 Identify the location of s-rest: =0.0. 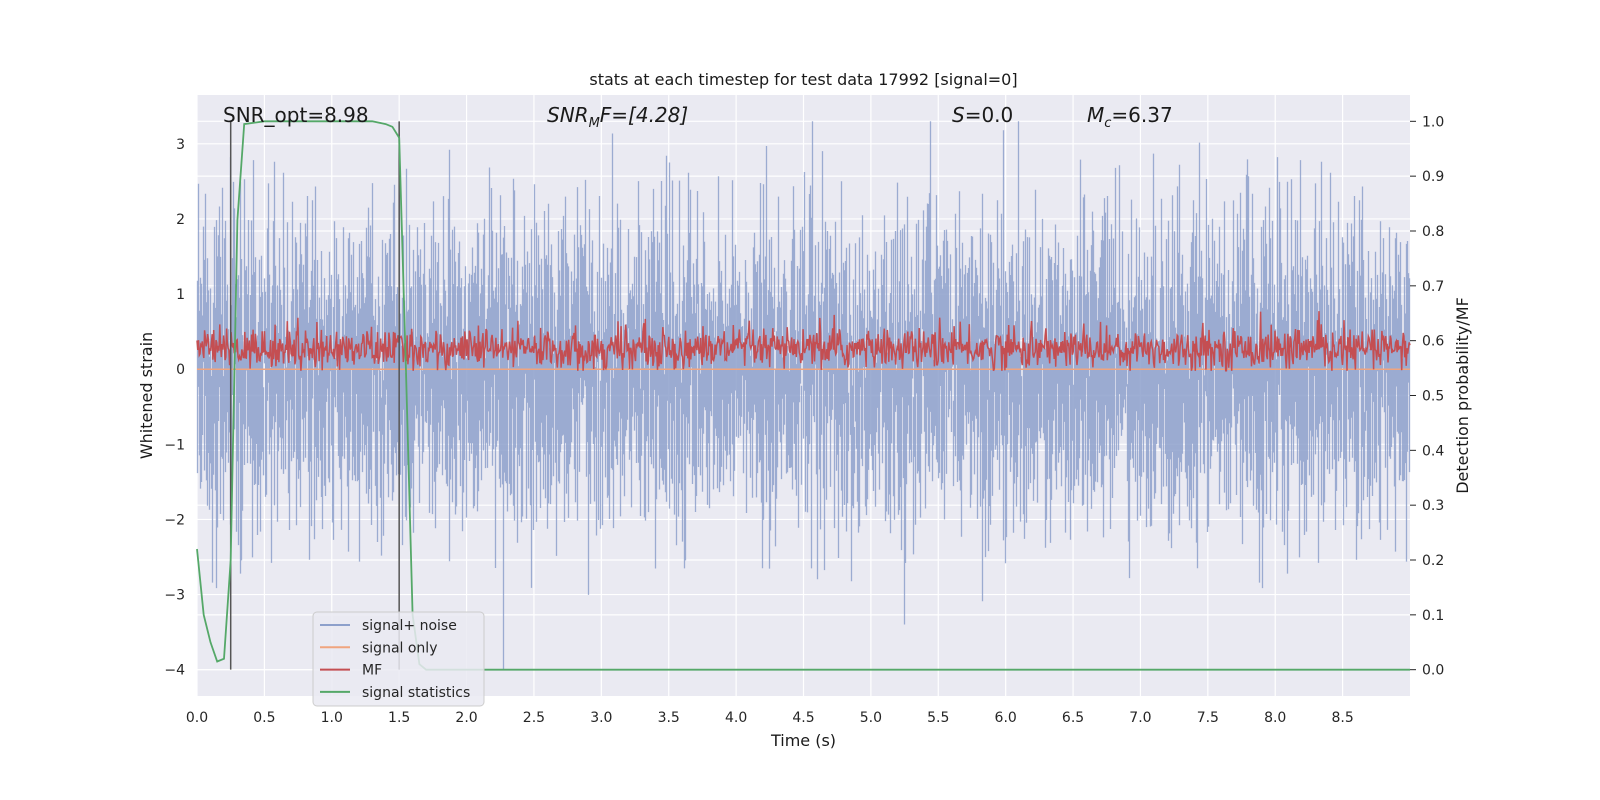
(989, 115).